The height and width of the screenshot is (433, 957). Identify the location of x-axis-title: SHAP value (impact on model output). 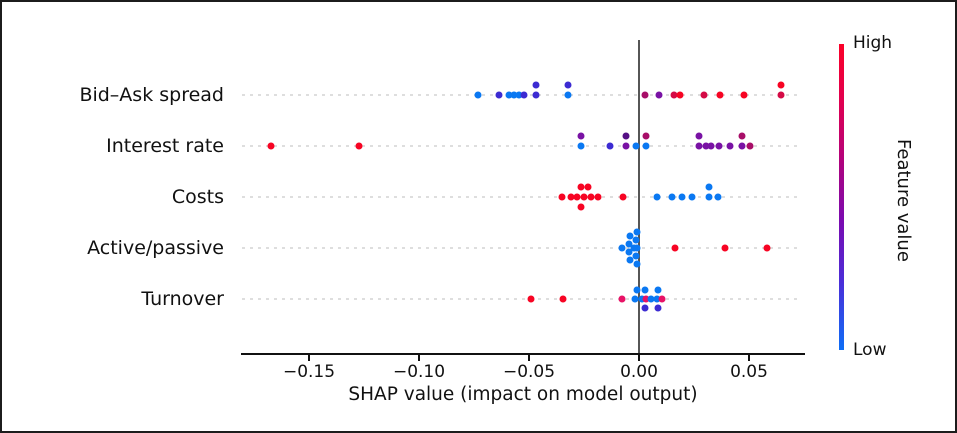
(523, 394).